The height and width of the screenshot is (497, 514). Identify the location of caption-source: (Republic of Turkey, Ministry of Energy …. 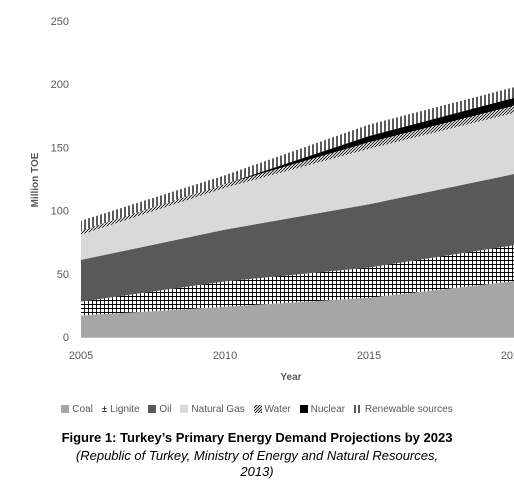
(257, 463).